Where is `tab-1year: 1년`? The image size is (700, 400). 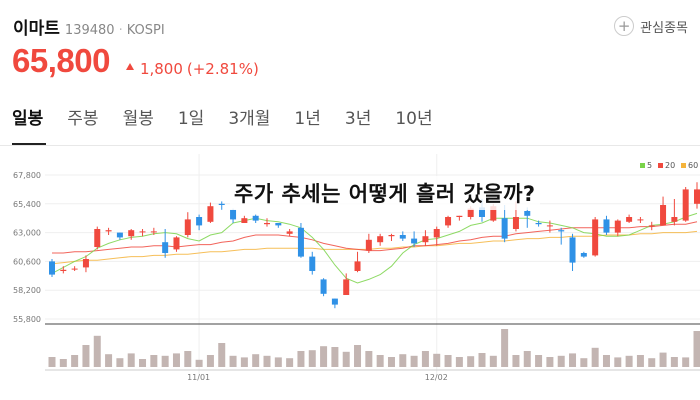
tab-1year: 1년 is located at coordinates (307, 119).